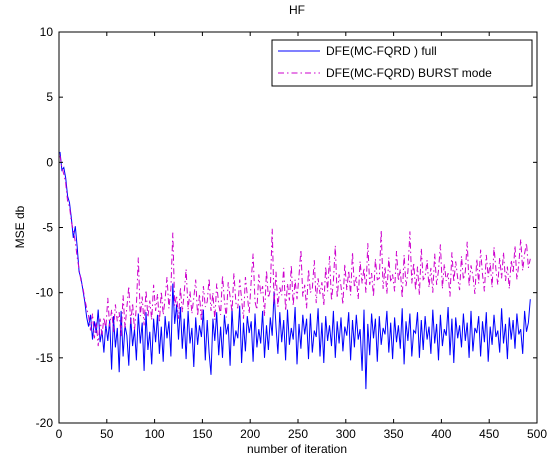  I want to click on y-tick-label: -5, so click(47, 228).